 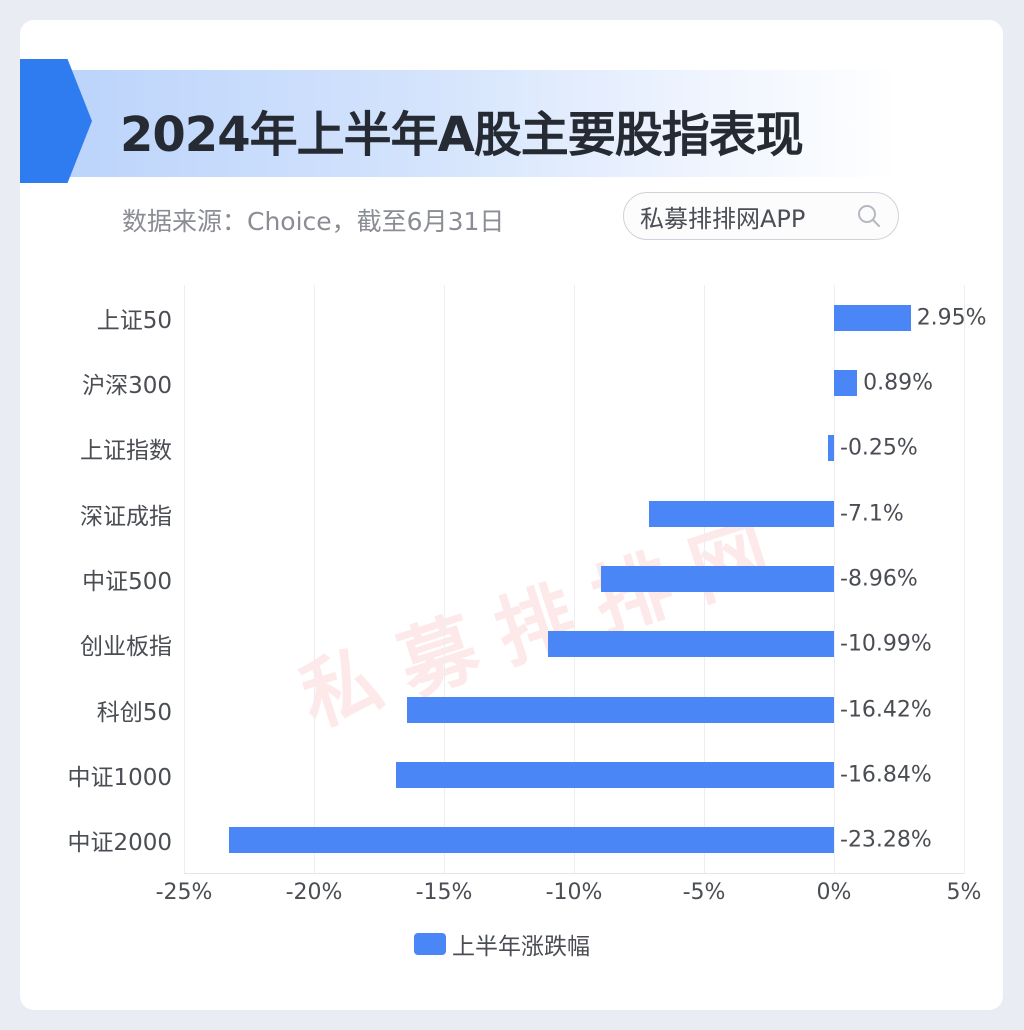 What do you see at coordinates (886, 644) in the screenshot?
I see `value-label: -10.99%` at bounding box center [886, 644].